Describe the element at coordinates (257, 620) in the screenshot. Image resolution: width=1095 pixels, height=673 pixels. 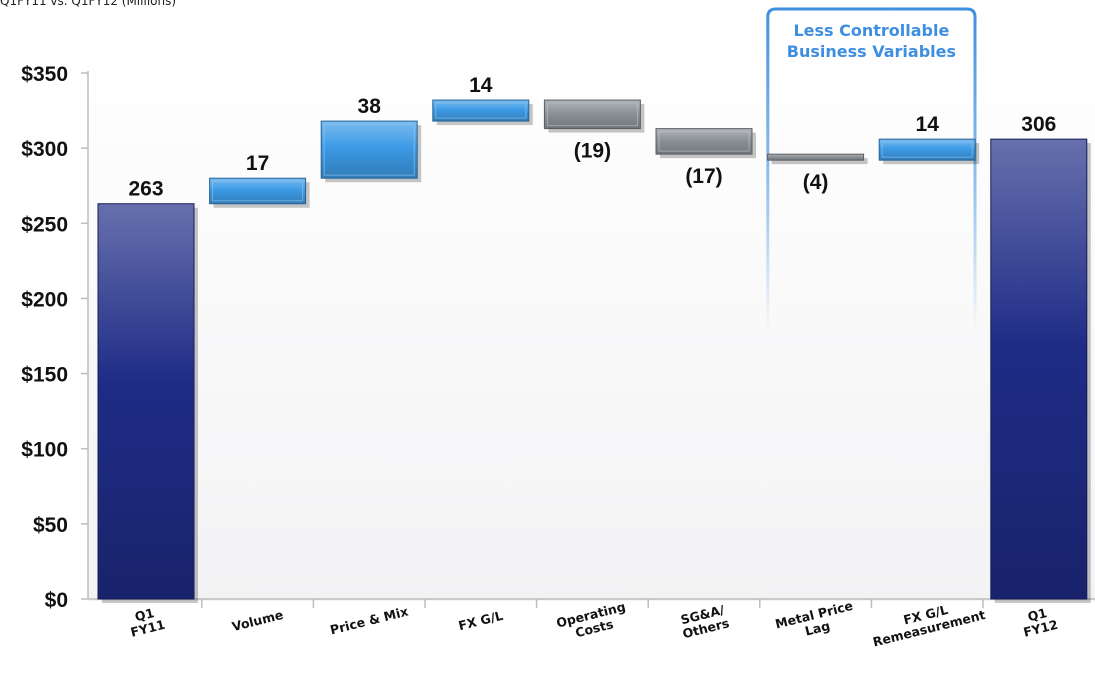
I see `category-label-1: Volume` at that location.